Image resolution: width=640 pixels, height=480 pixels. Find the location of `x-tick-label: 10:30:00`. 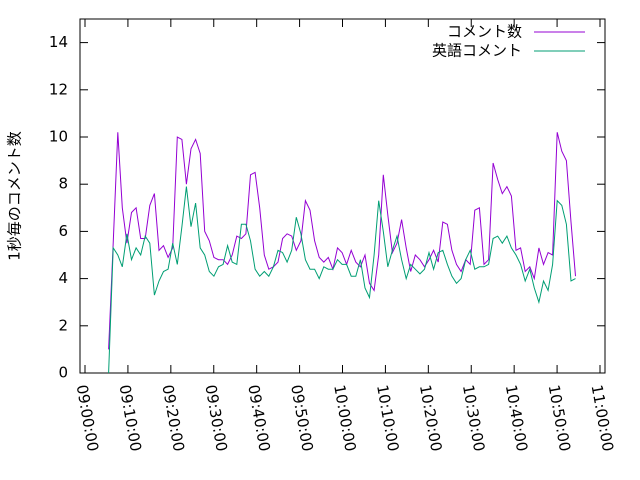

x-tick-label: 10:30:00 is located at coordinates (473, 417).